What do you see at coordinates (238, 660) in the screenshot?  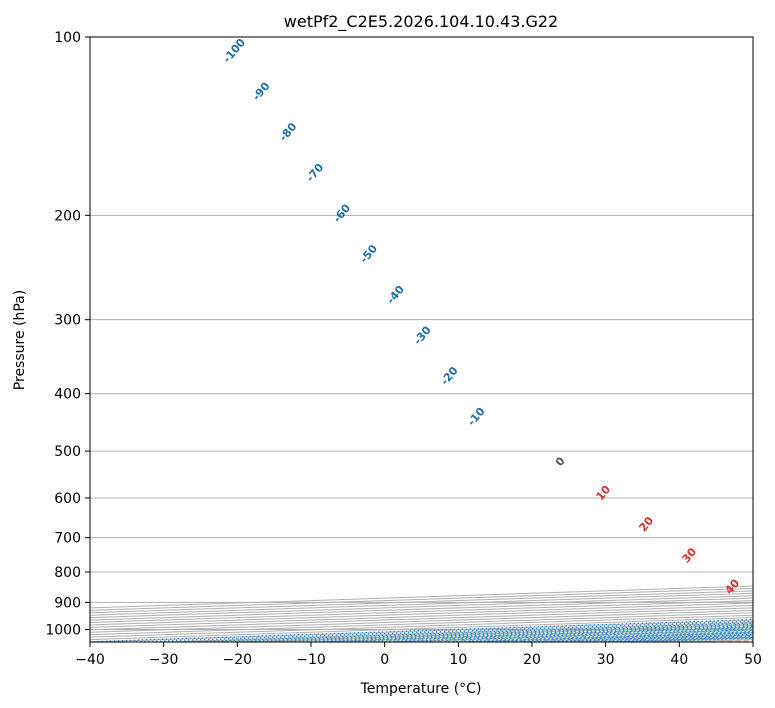 I see `x-tick-label: −20` at bounding box center [238, 660].